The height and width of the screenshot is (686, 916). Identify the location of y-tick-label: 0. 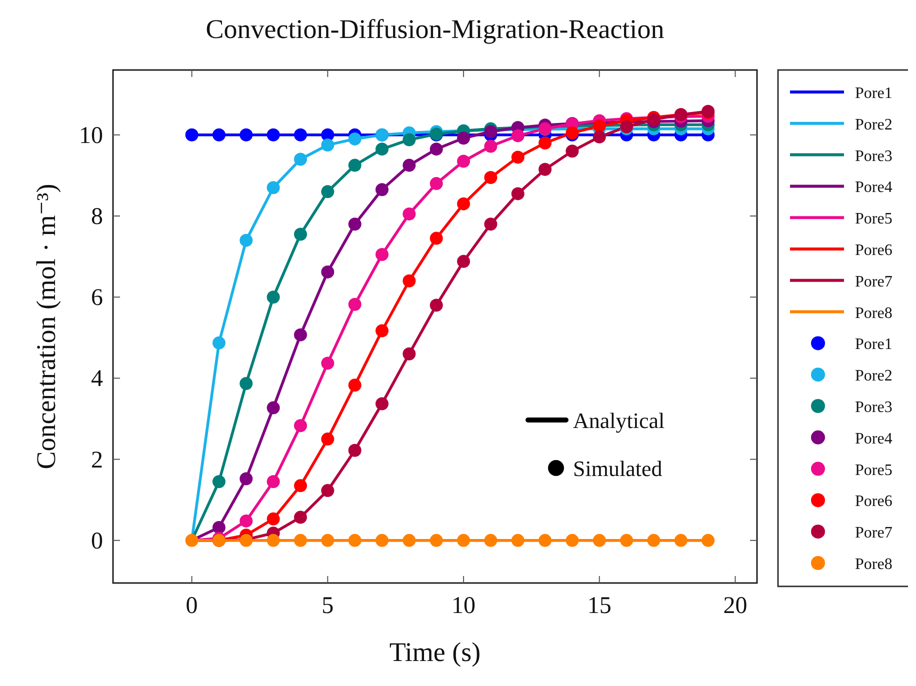
(97, 541).